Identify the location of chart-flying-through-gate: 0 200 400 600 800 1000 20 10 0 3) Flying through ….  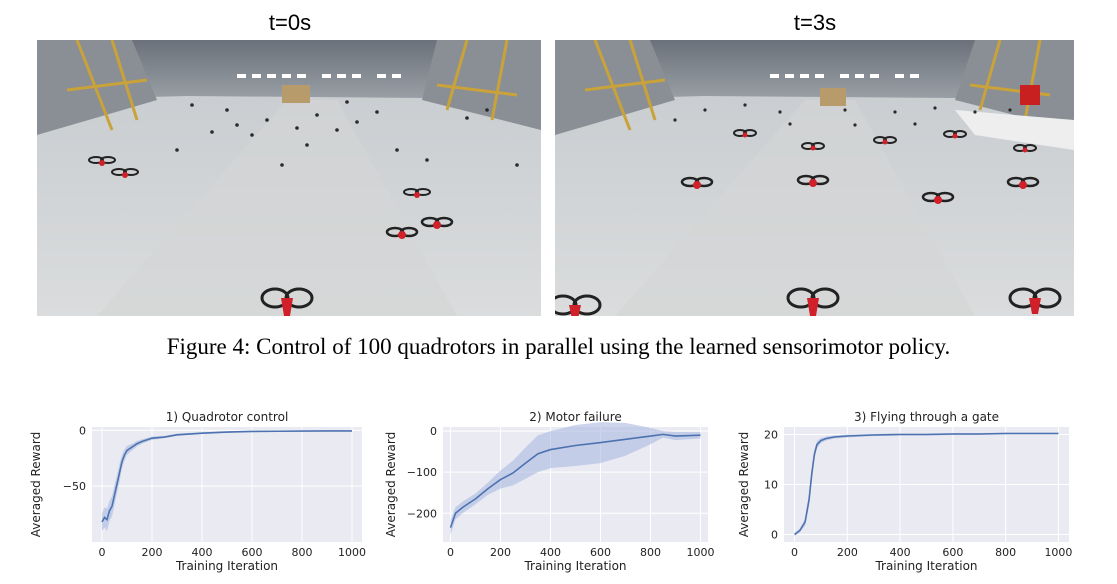
(907, 489).